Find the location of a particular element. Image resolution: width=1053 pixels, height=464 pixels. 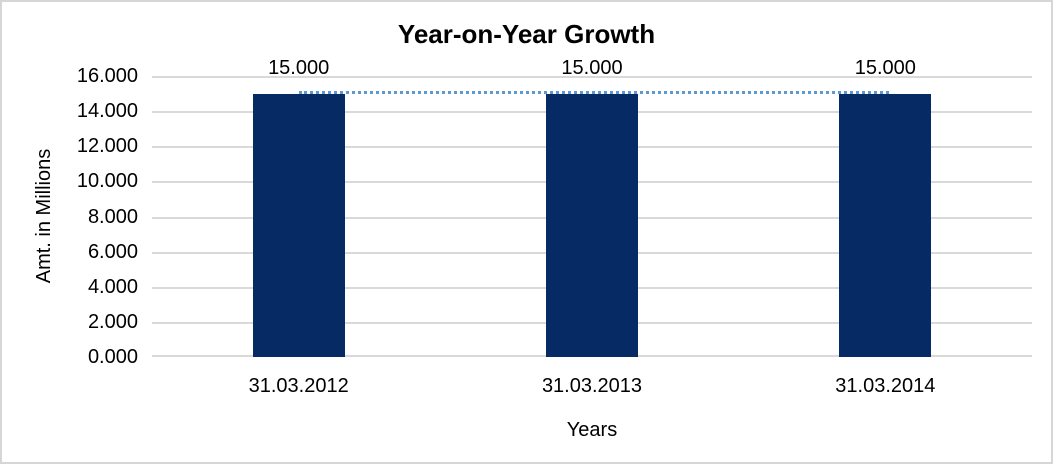

y-tick-label: 12.000 is located at coordinates (107, 146).